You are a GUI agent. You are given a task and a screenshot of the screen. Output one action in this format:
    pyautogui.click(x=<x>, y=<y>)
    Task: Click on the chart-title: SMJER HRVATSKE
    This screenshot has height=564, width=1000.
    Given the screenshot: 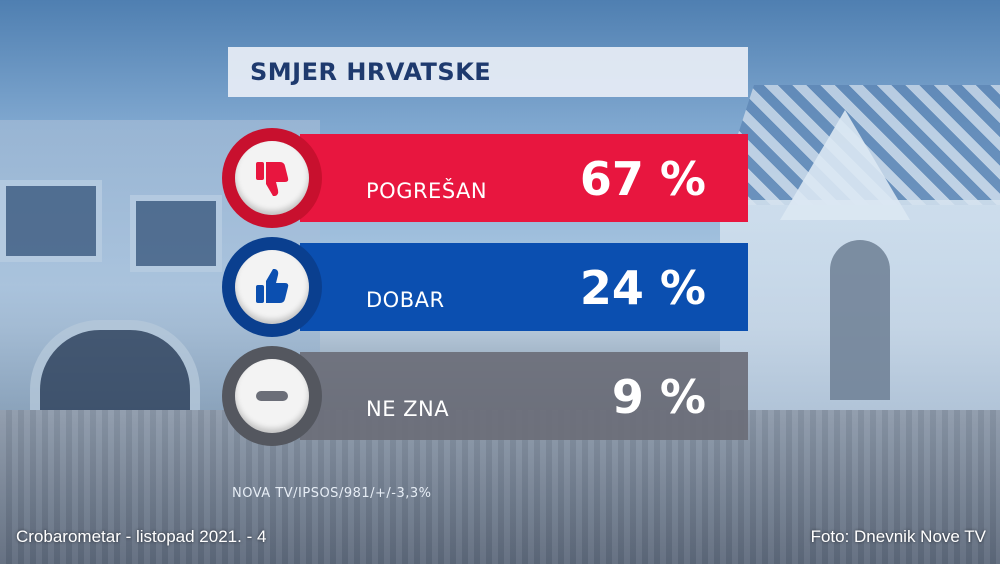 What is the action you would take?
    pyautogui.click(x=371, y=72)
    